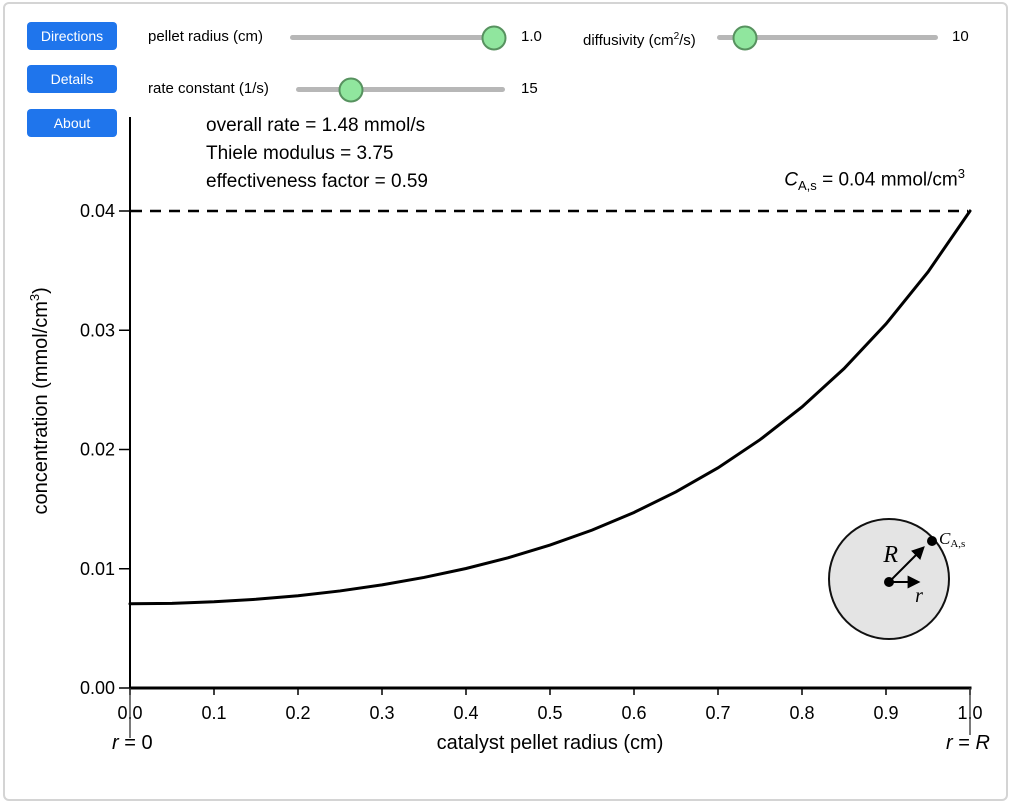 The image size is (1024, 809). I want to click on rate-constant-slider-thumb, so click(351, 89).